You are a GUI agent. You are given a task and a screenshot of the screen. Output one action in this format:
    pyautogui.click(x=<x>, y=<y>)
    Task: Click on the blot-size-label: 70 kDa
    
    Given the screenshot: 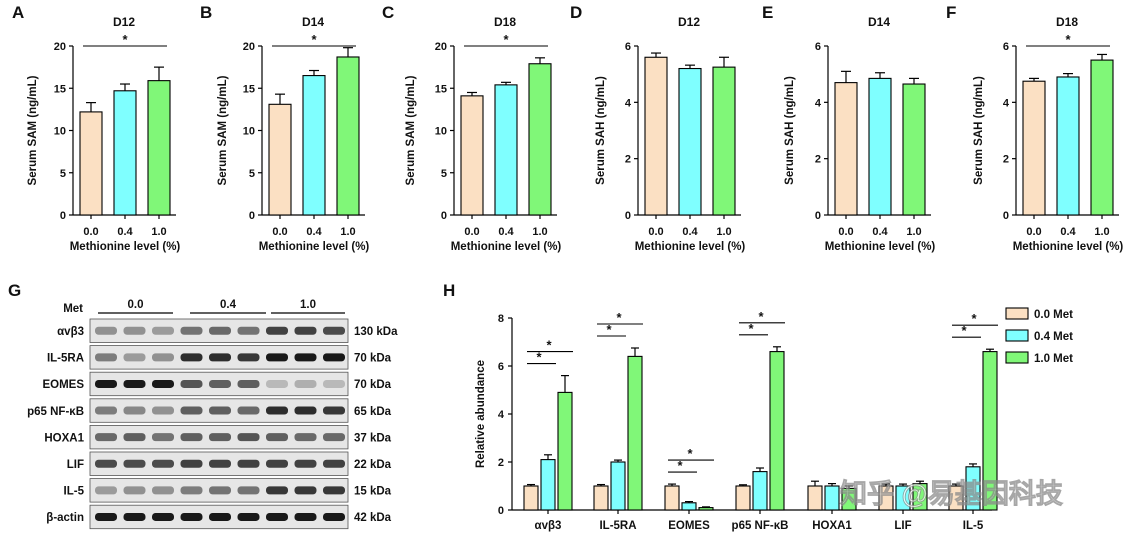 What is the action you would take?
    pyautogui.click(x=373, y=385)
    